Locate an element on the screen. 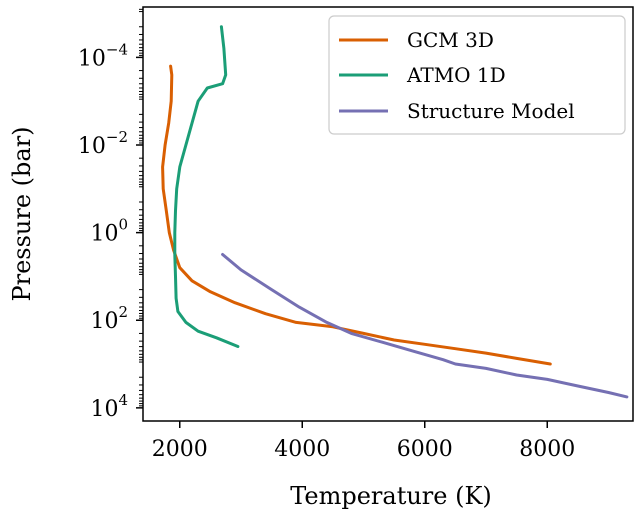  legend: GCM 3D ATMO 1D Structure Model is located at coordinates (477, 75).